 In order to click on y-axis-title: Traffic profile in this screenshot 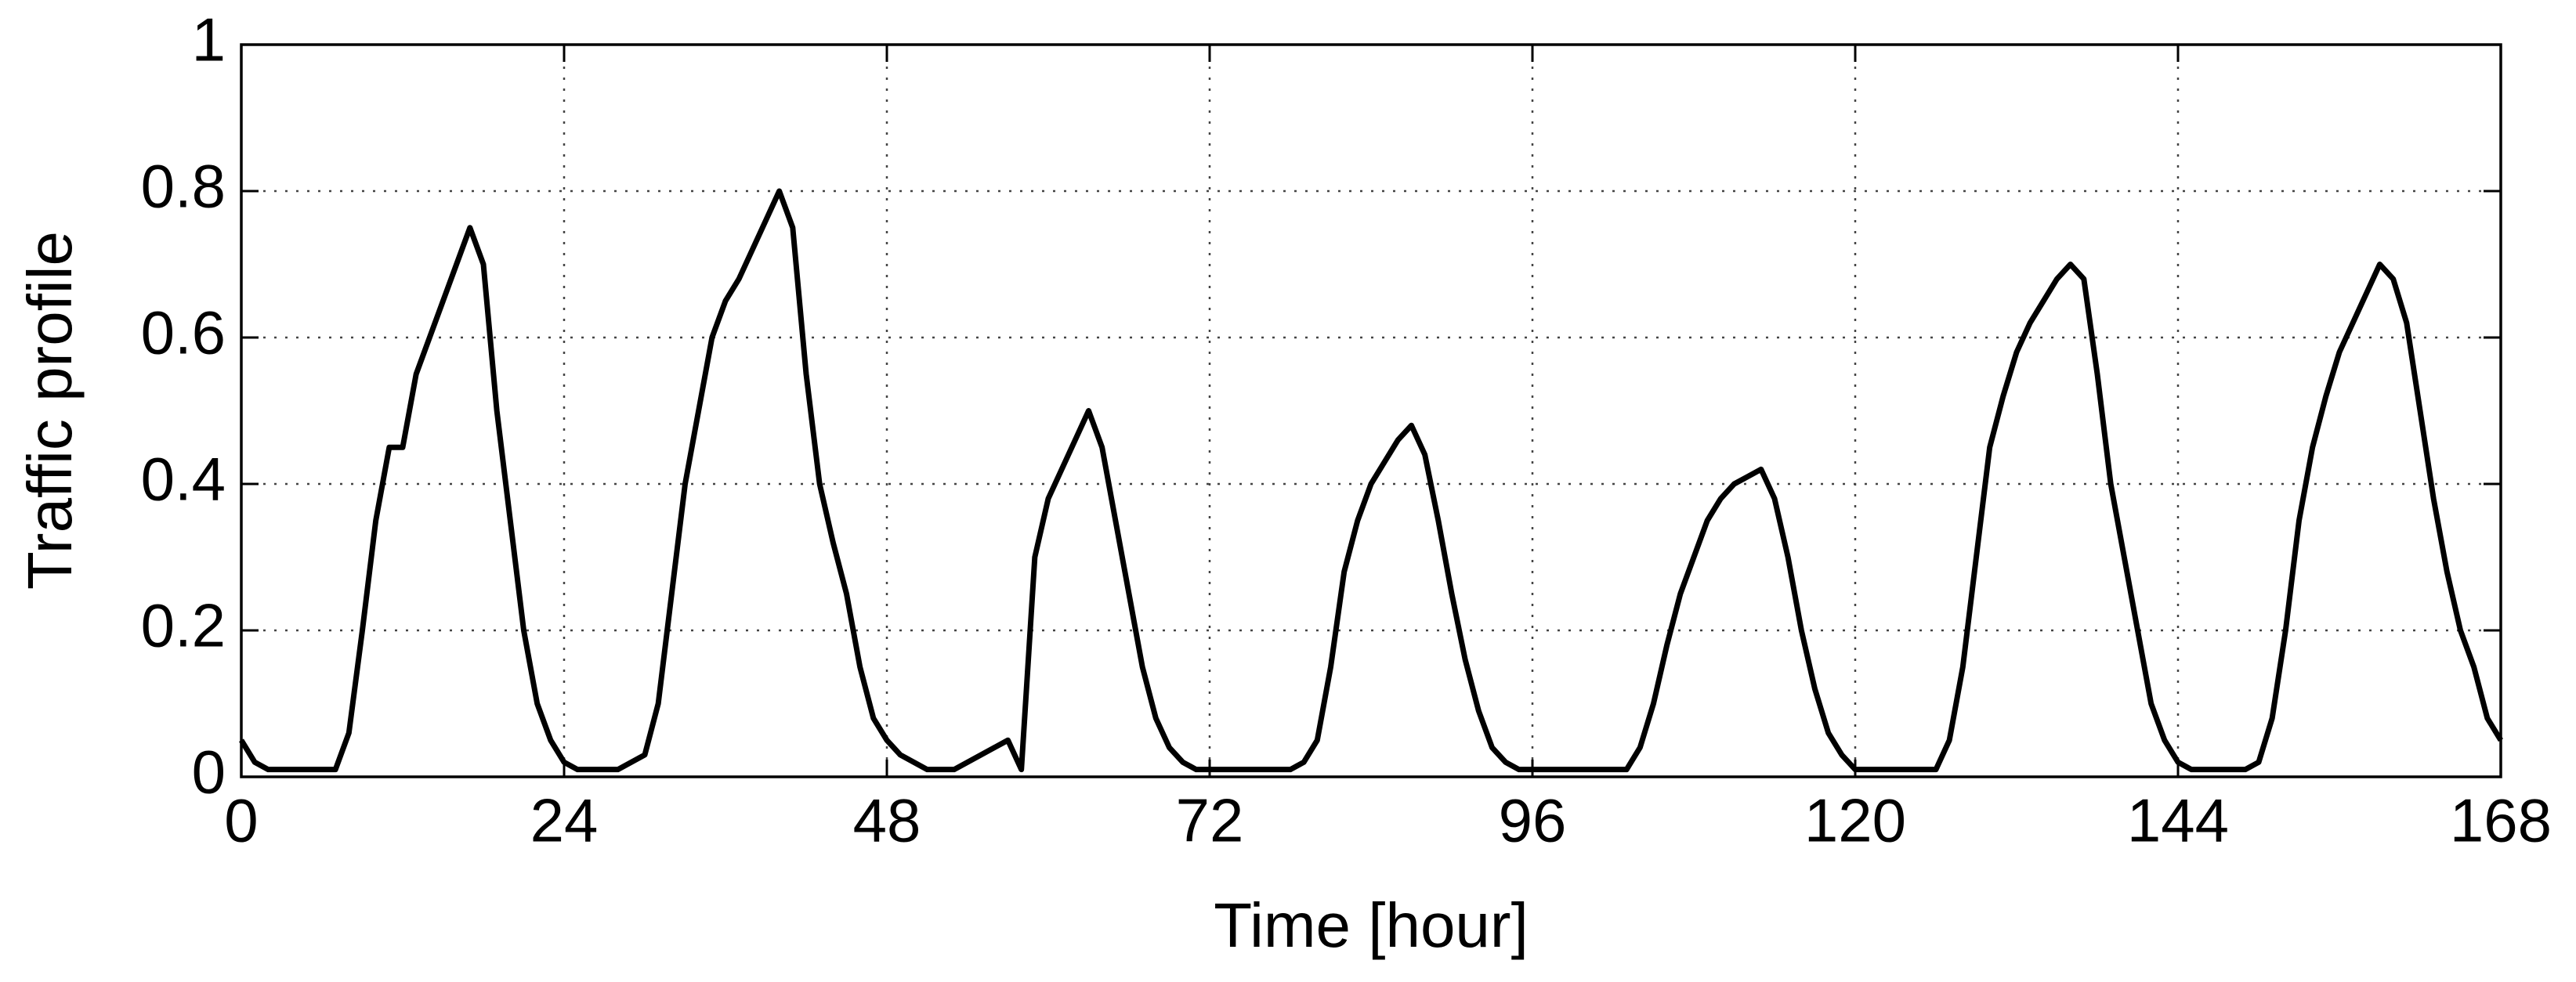, I will do `click(50, 410)`.